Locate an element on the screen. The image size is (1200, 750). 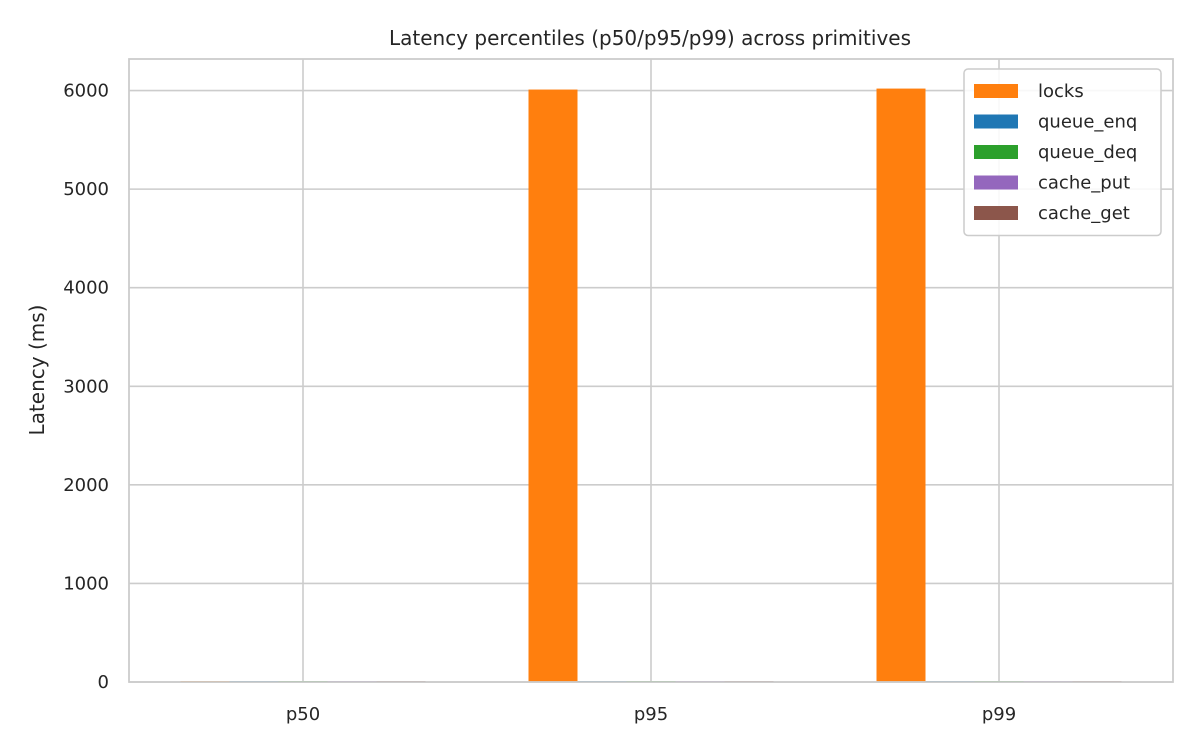
y-tick-label: 4000 is located at coordinates (86, 288).